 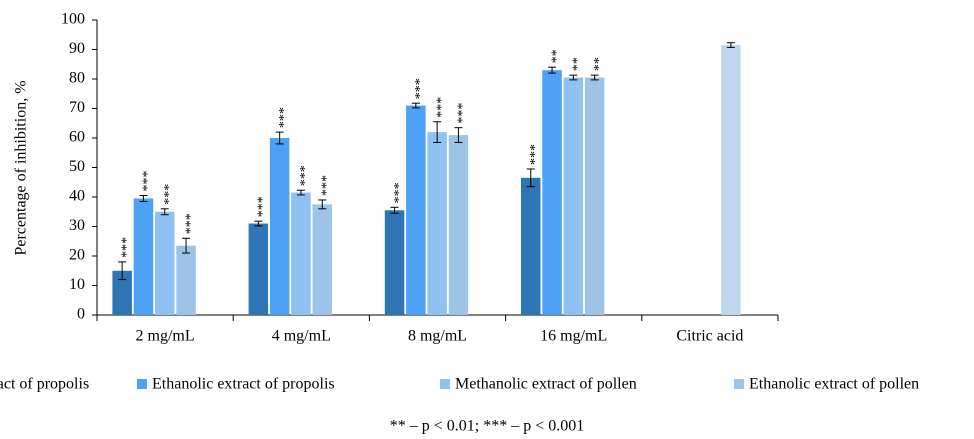 I want to click on y-tick-label: 90, so click(x=77, y=48).